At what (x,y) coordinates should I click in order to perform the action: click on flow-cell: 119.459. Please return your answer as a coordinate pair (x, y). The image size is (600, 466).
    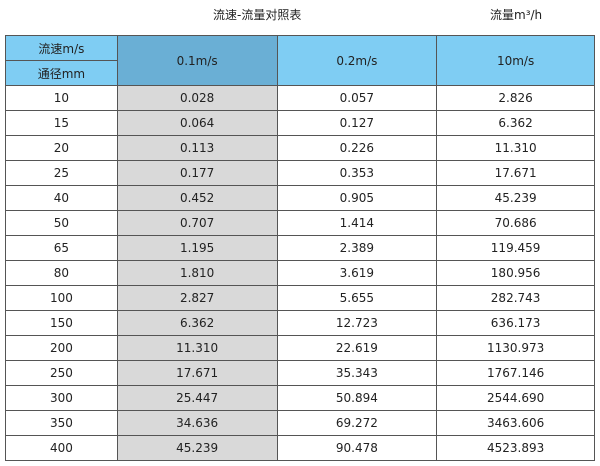
    Looking at the image, I should click on (515, 248).